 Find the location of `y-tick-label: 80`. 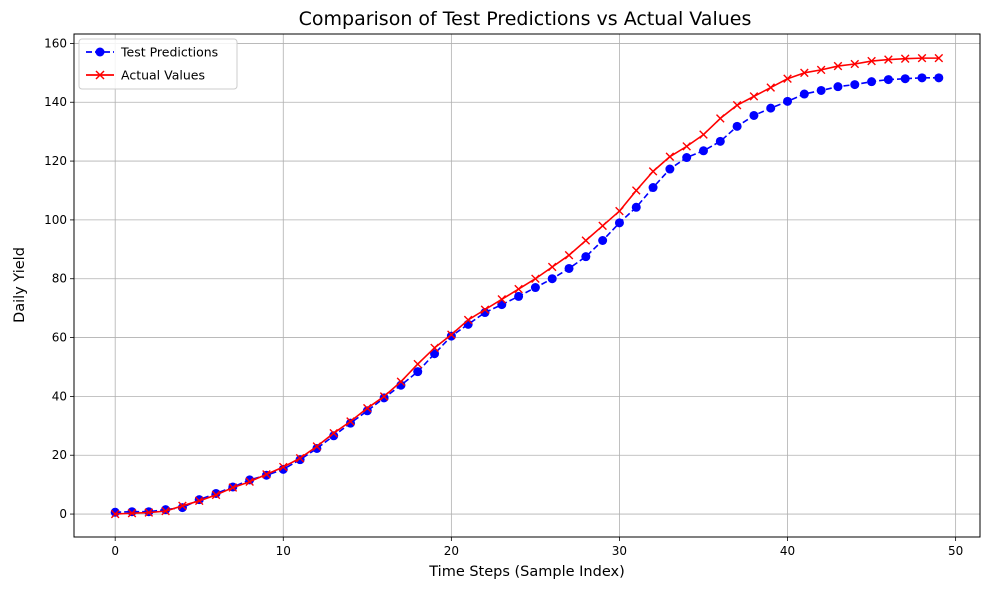

y-tick-label: 80 is located at coordinates (59, 279).